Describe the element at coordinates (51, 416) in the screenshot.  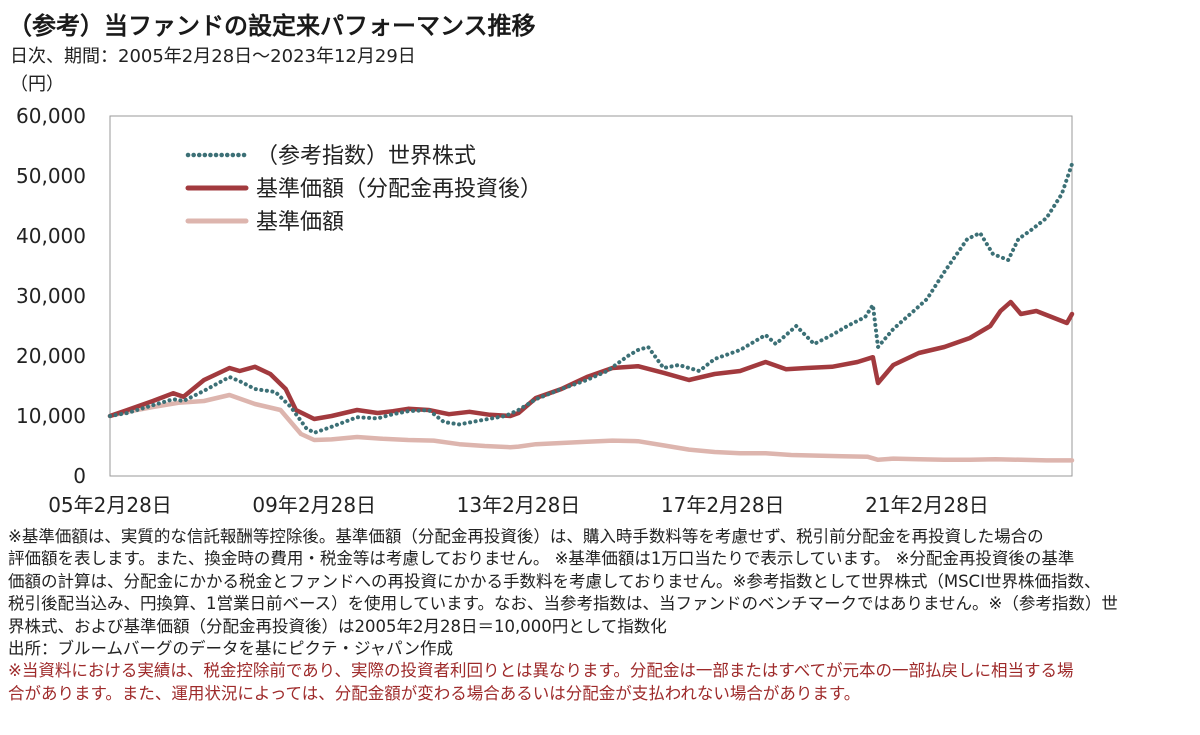
I see `y-tick-label: 10,000` at that location.